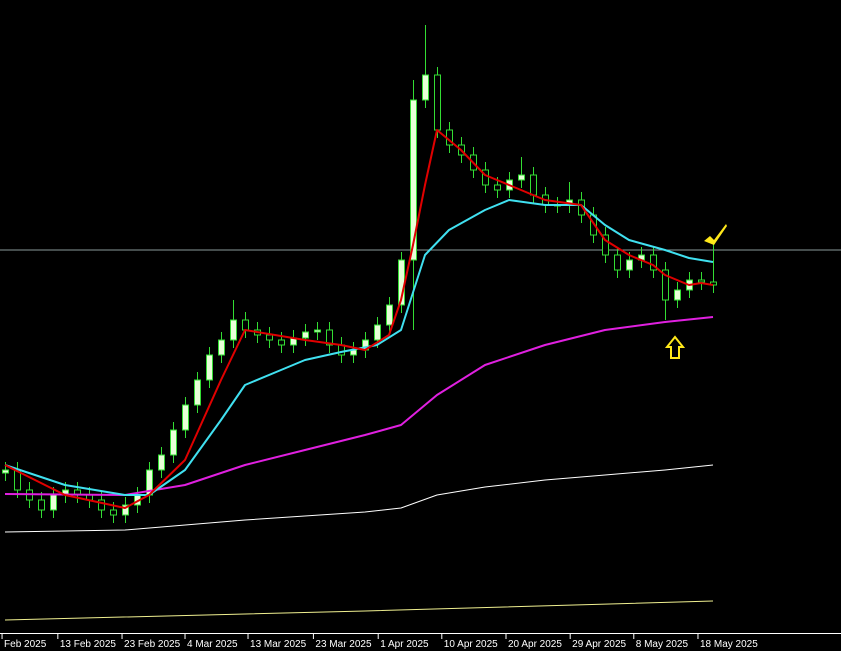  I want to click on x-tick-label: 23 Feb 2025, so click(152, 644).